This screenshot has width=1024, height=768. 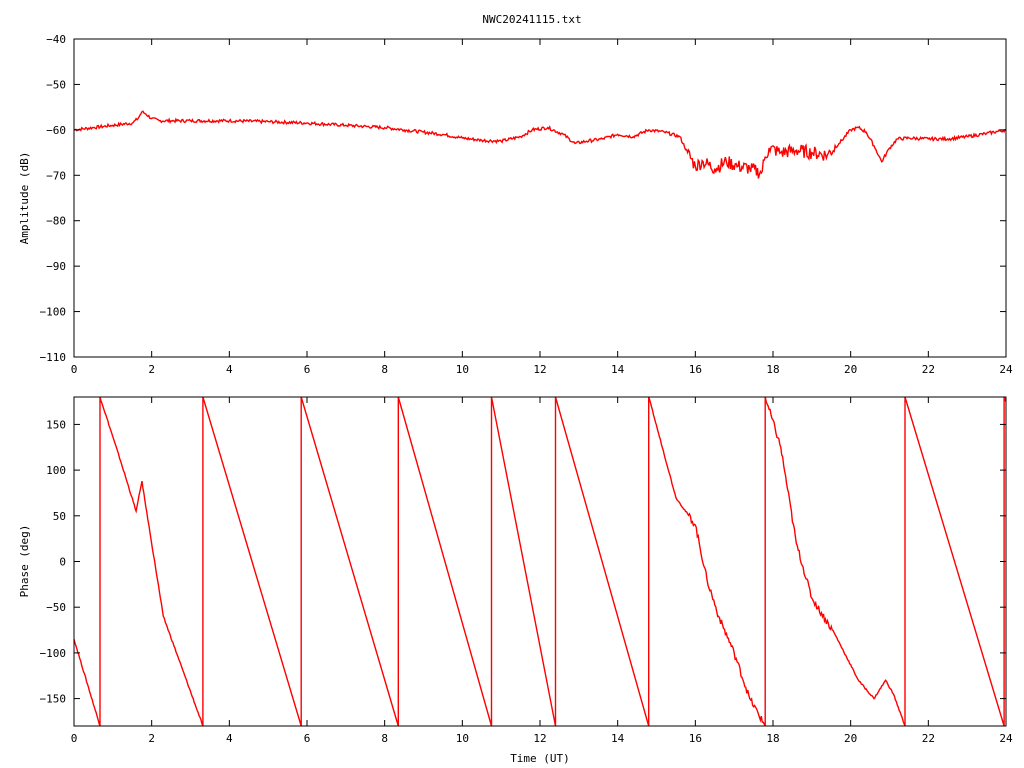 What do you see at coordinates (56, 424) in the screenshot?
I see `y-tick-label: 150` at bounding box center [56, 424].